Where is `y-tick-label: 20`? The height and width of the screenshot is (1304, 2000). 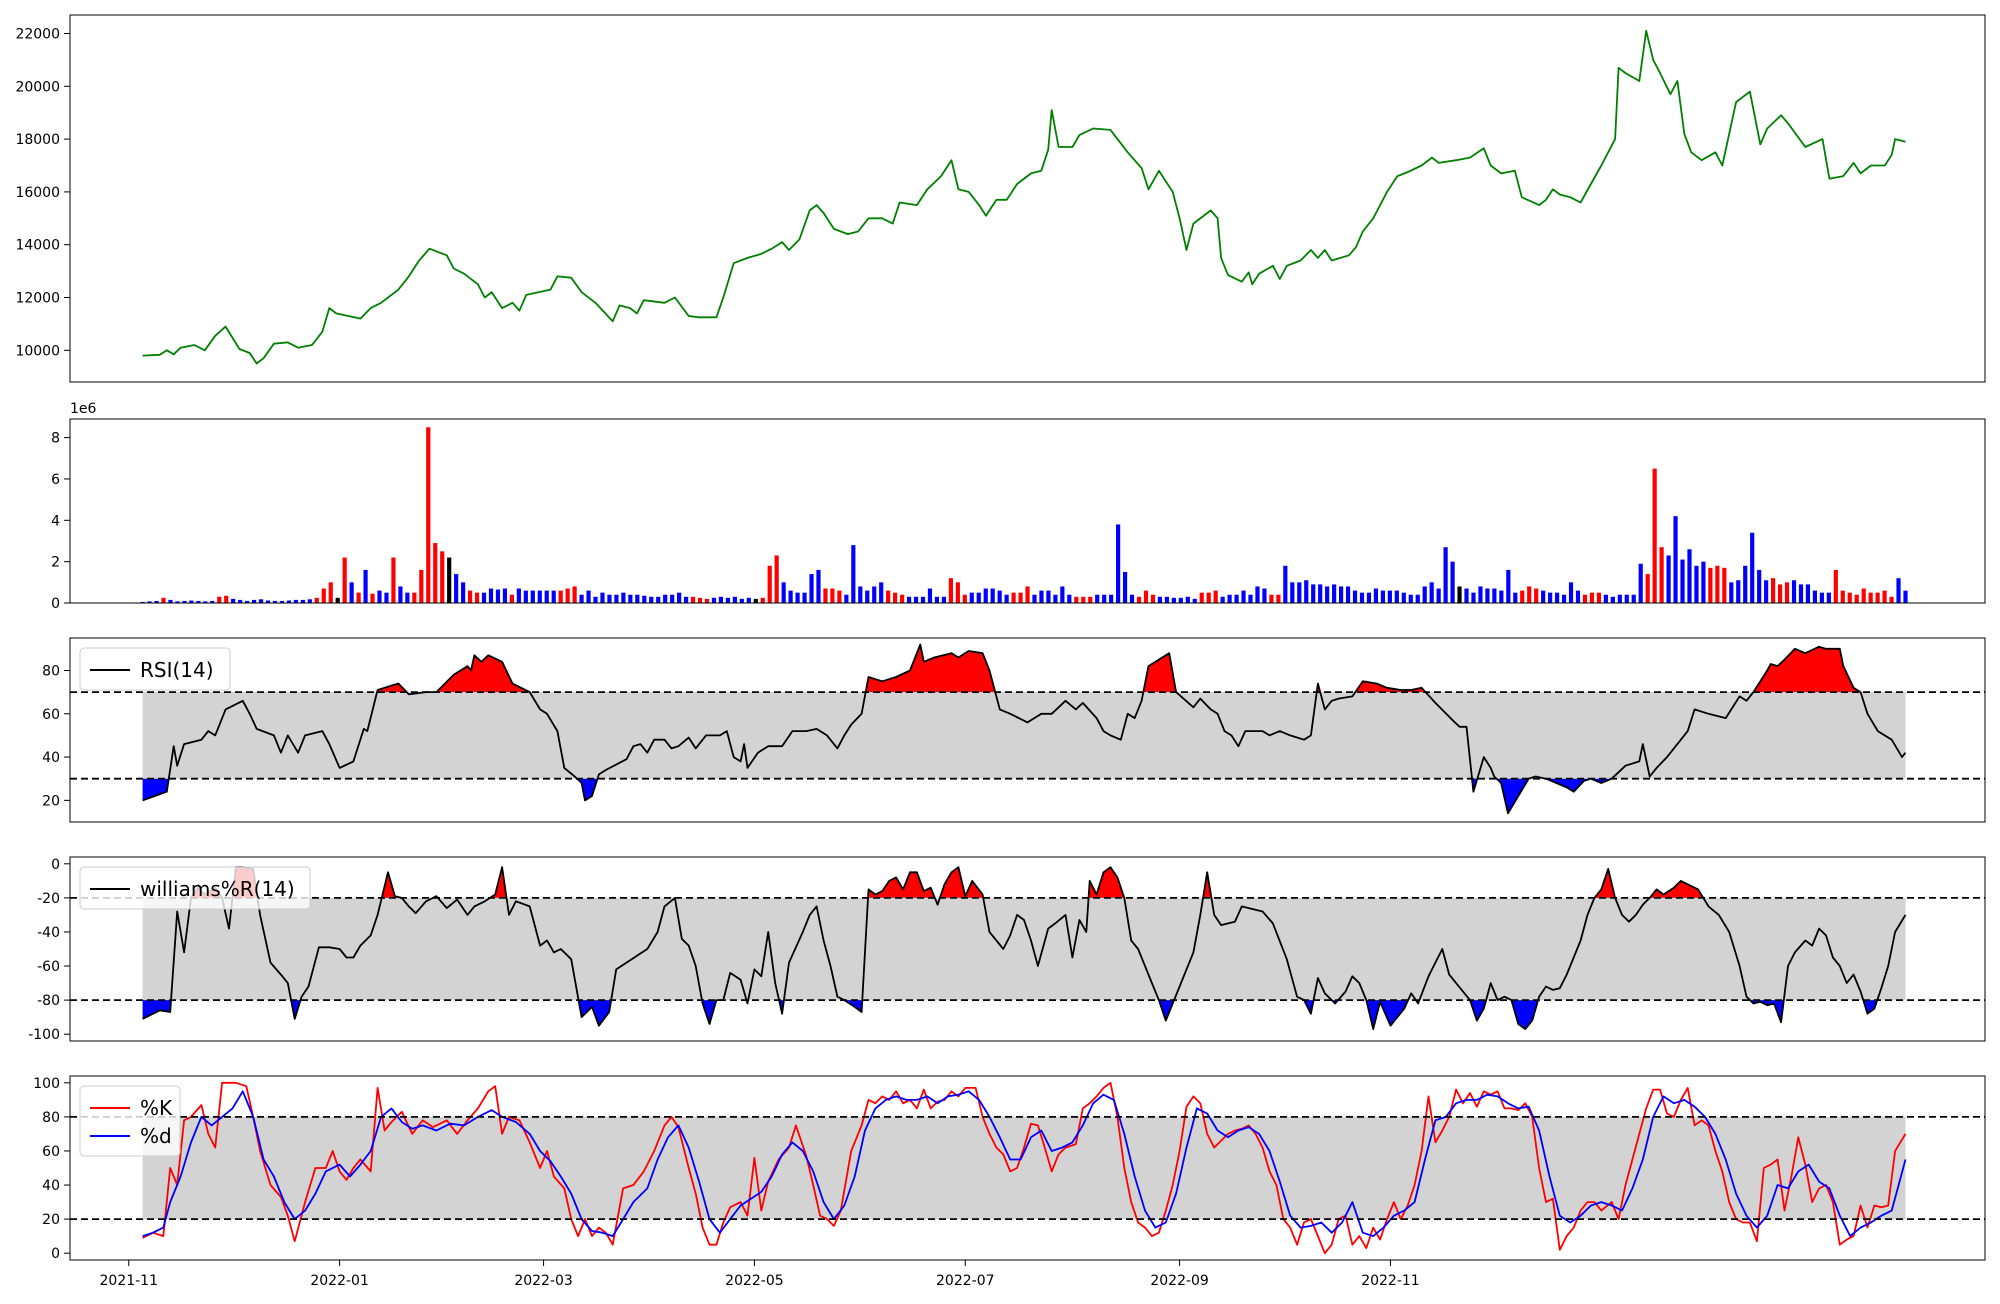
y-tick-label: 20 is located at coordinates (51, 1220).